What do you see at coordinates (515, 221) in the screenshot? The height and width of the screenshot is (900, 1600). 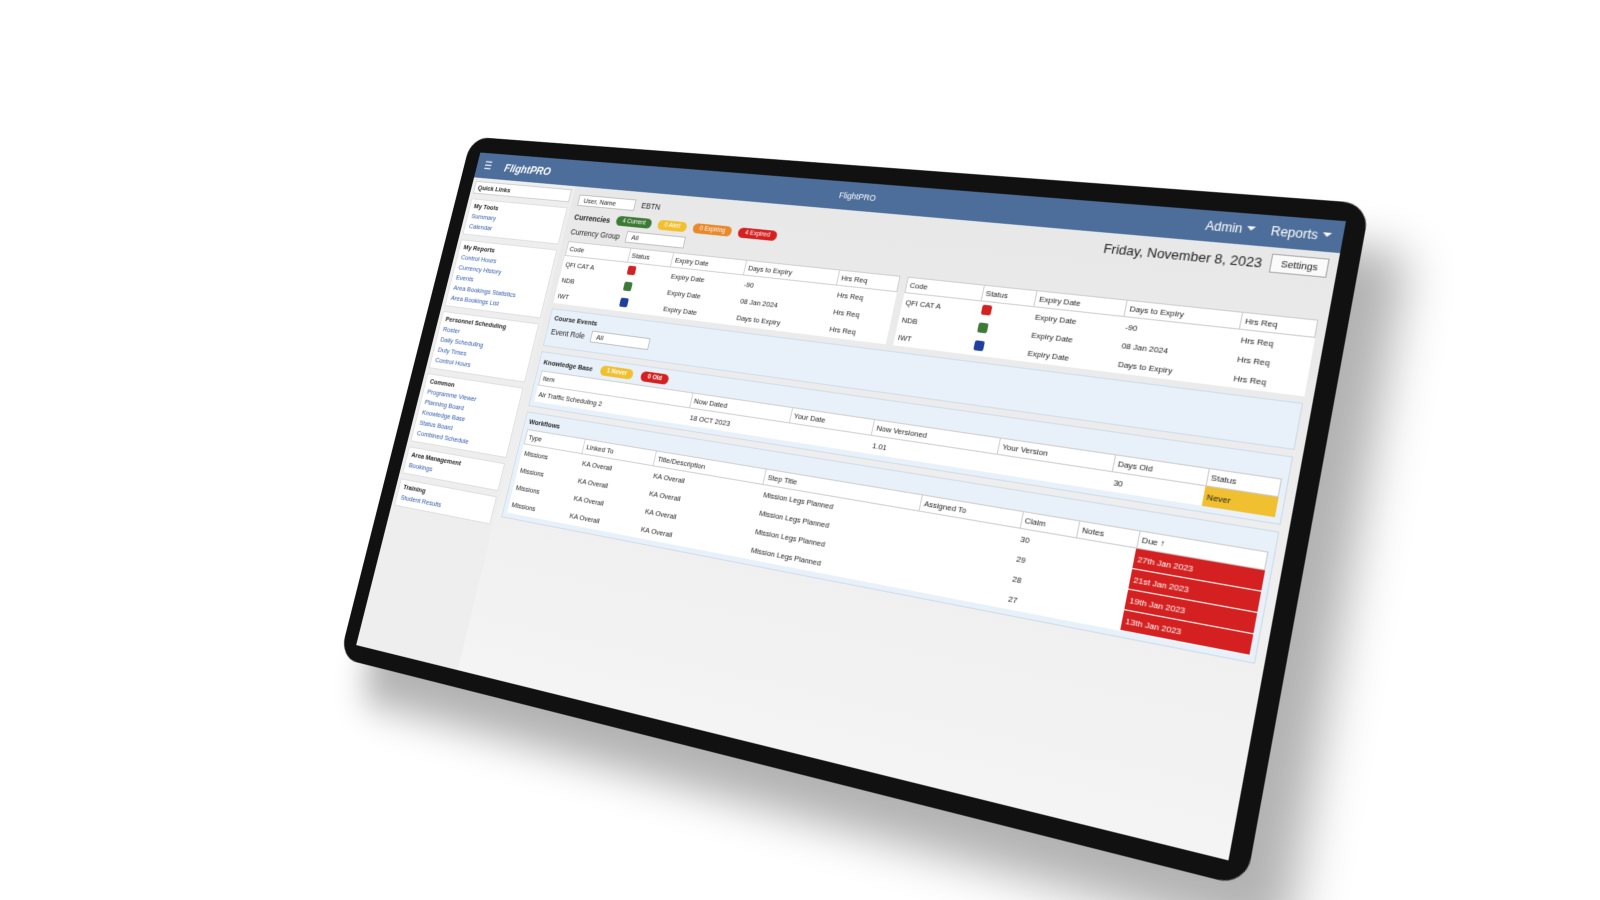 I see `sidebar-section: My Tools Summary Calendar` at bounding box center [515, 221].